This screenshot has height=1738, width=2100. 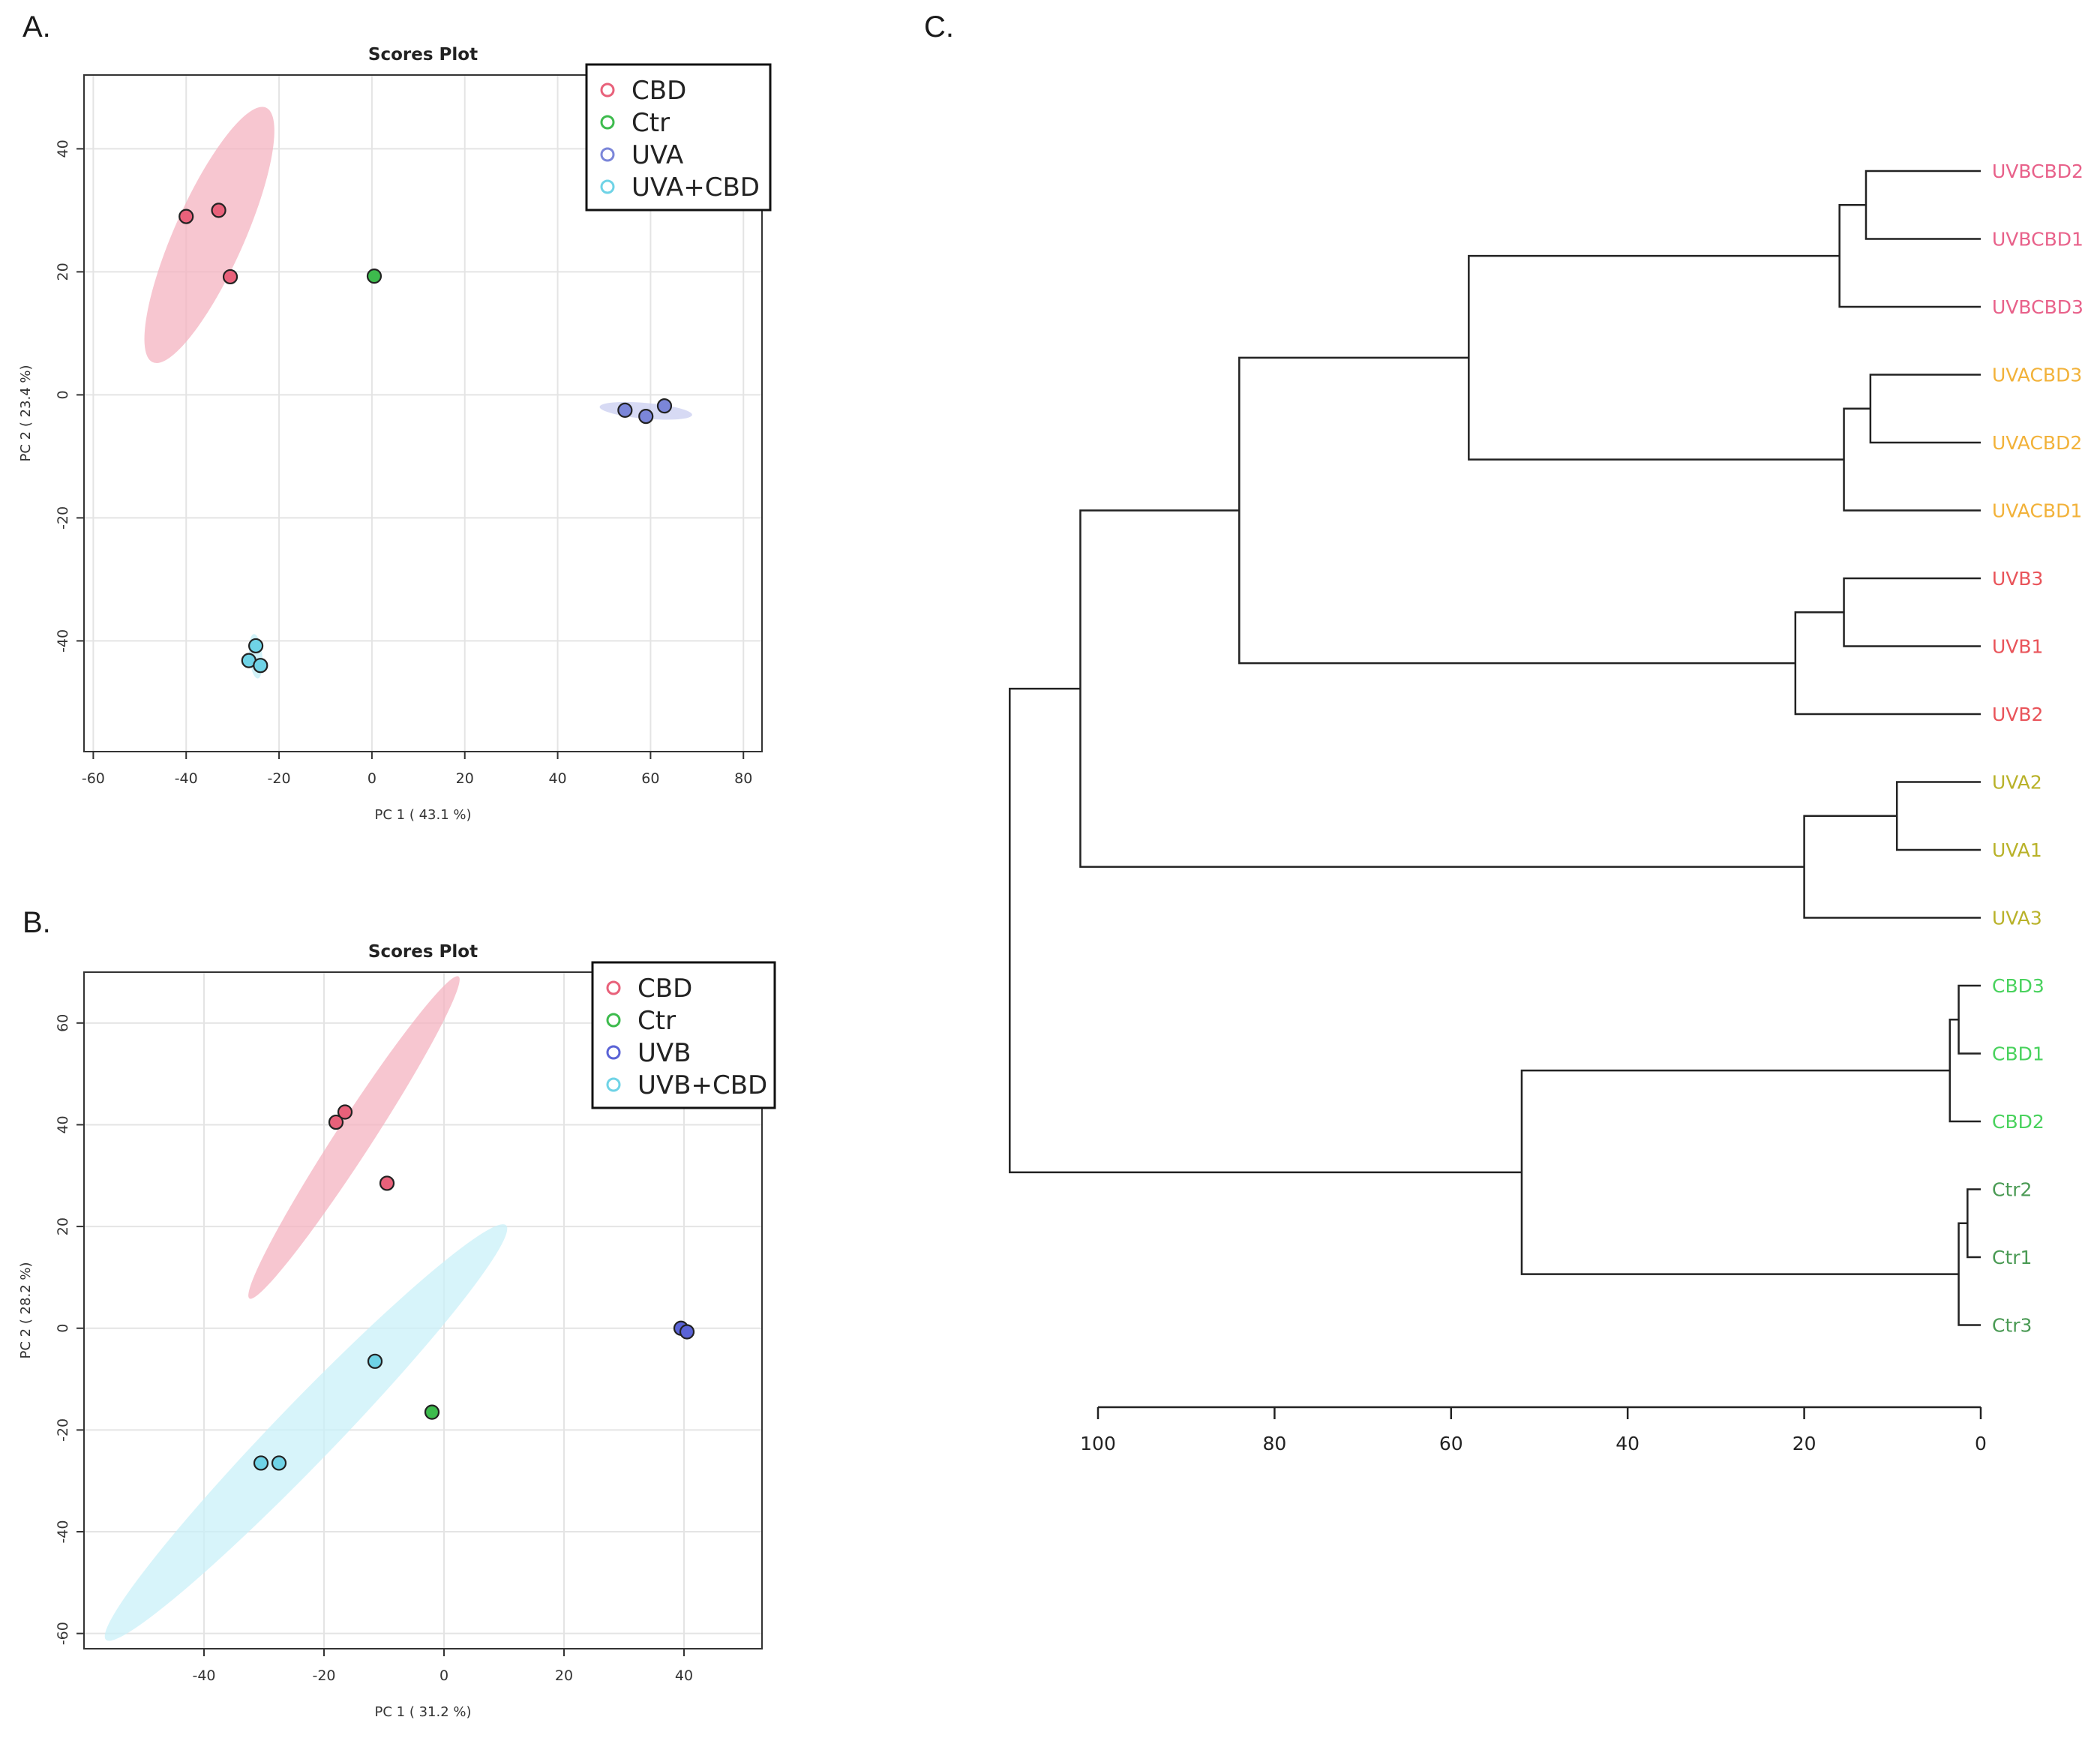 I want to click on leaf-label: Ctr2, so click(x=2012, y=1190).